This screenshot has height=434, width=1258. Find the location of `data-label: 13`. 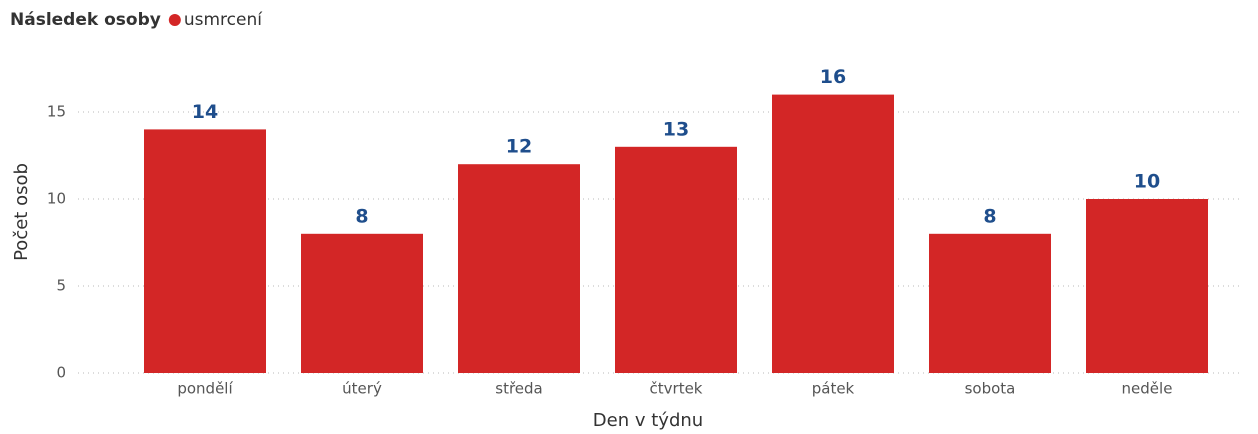

data-label: 13 is located at coordinates (676, 129).